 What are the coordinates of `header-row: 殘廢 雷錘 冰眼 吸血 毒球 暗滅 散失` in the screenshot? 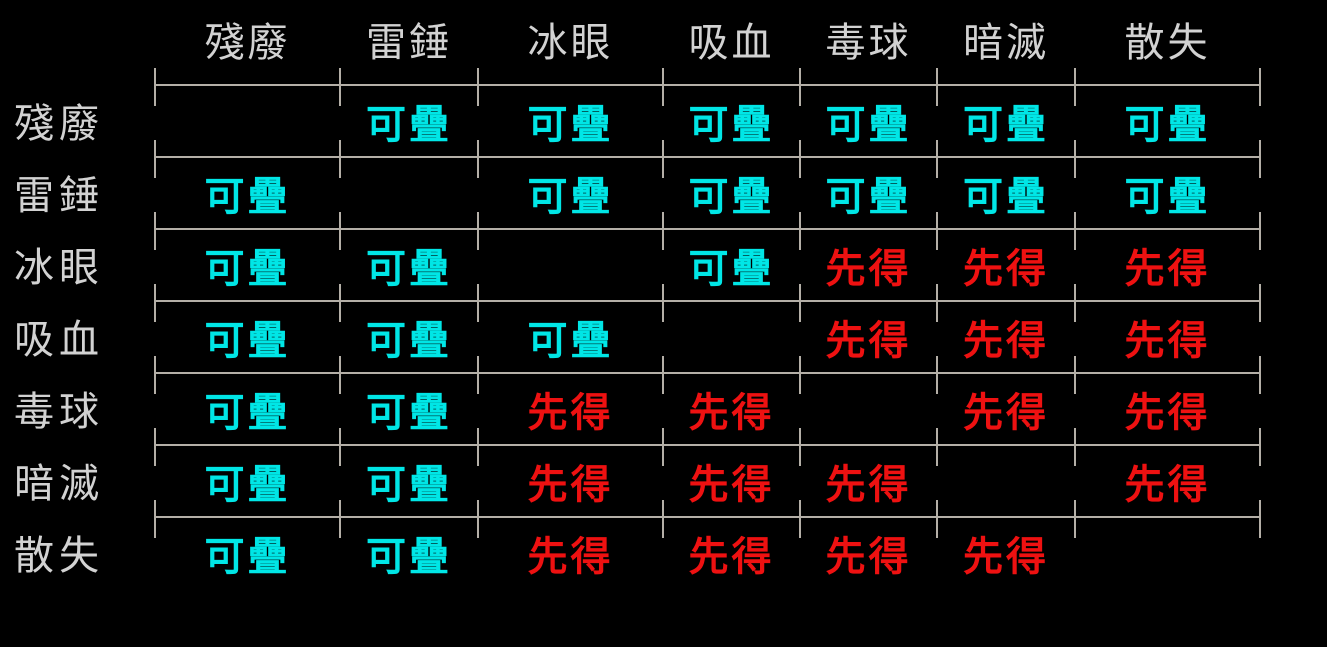 It's located at (630, 42).